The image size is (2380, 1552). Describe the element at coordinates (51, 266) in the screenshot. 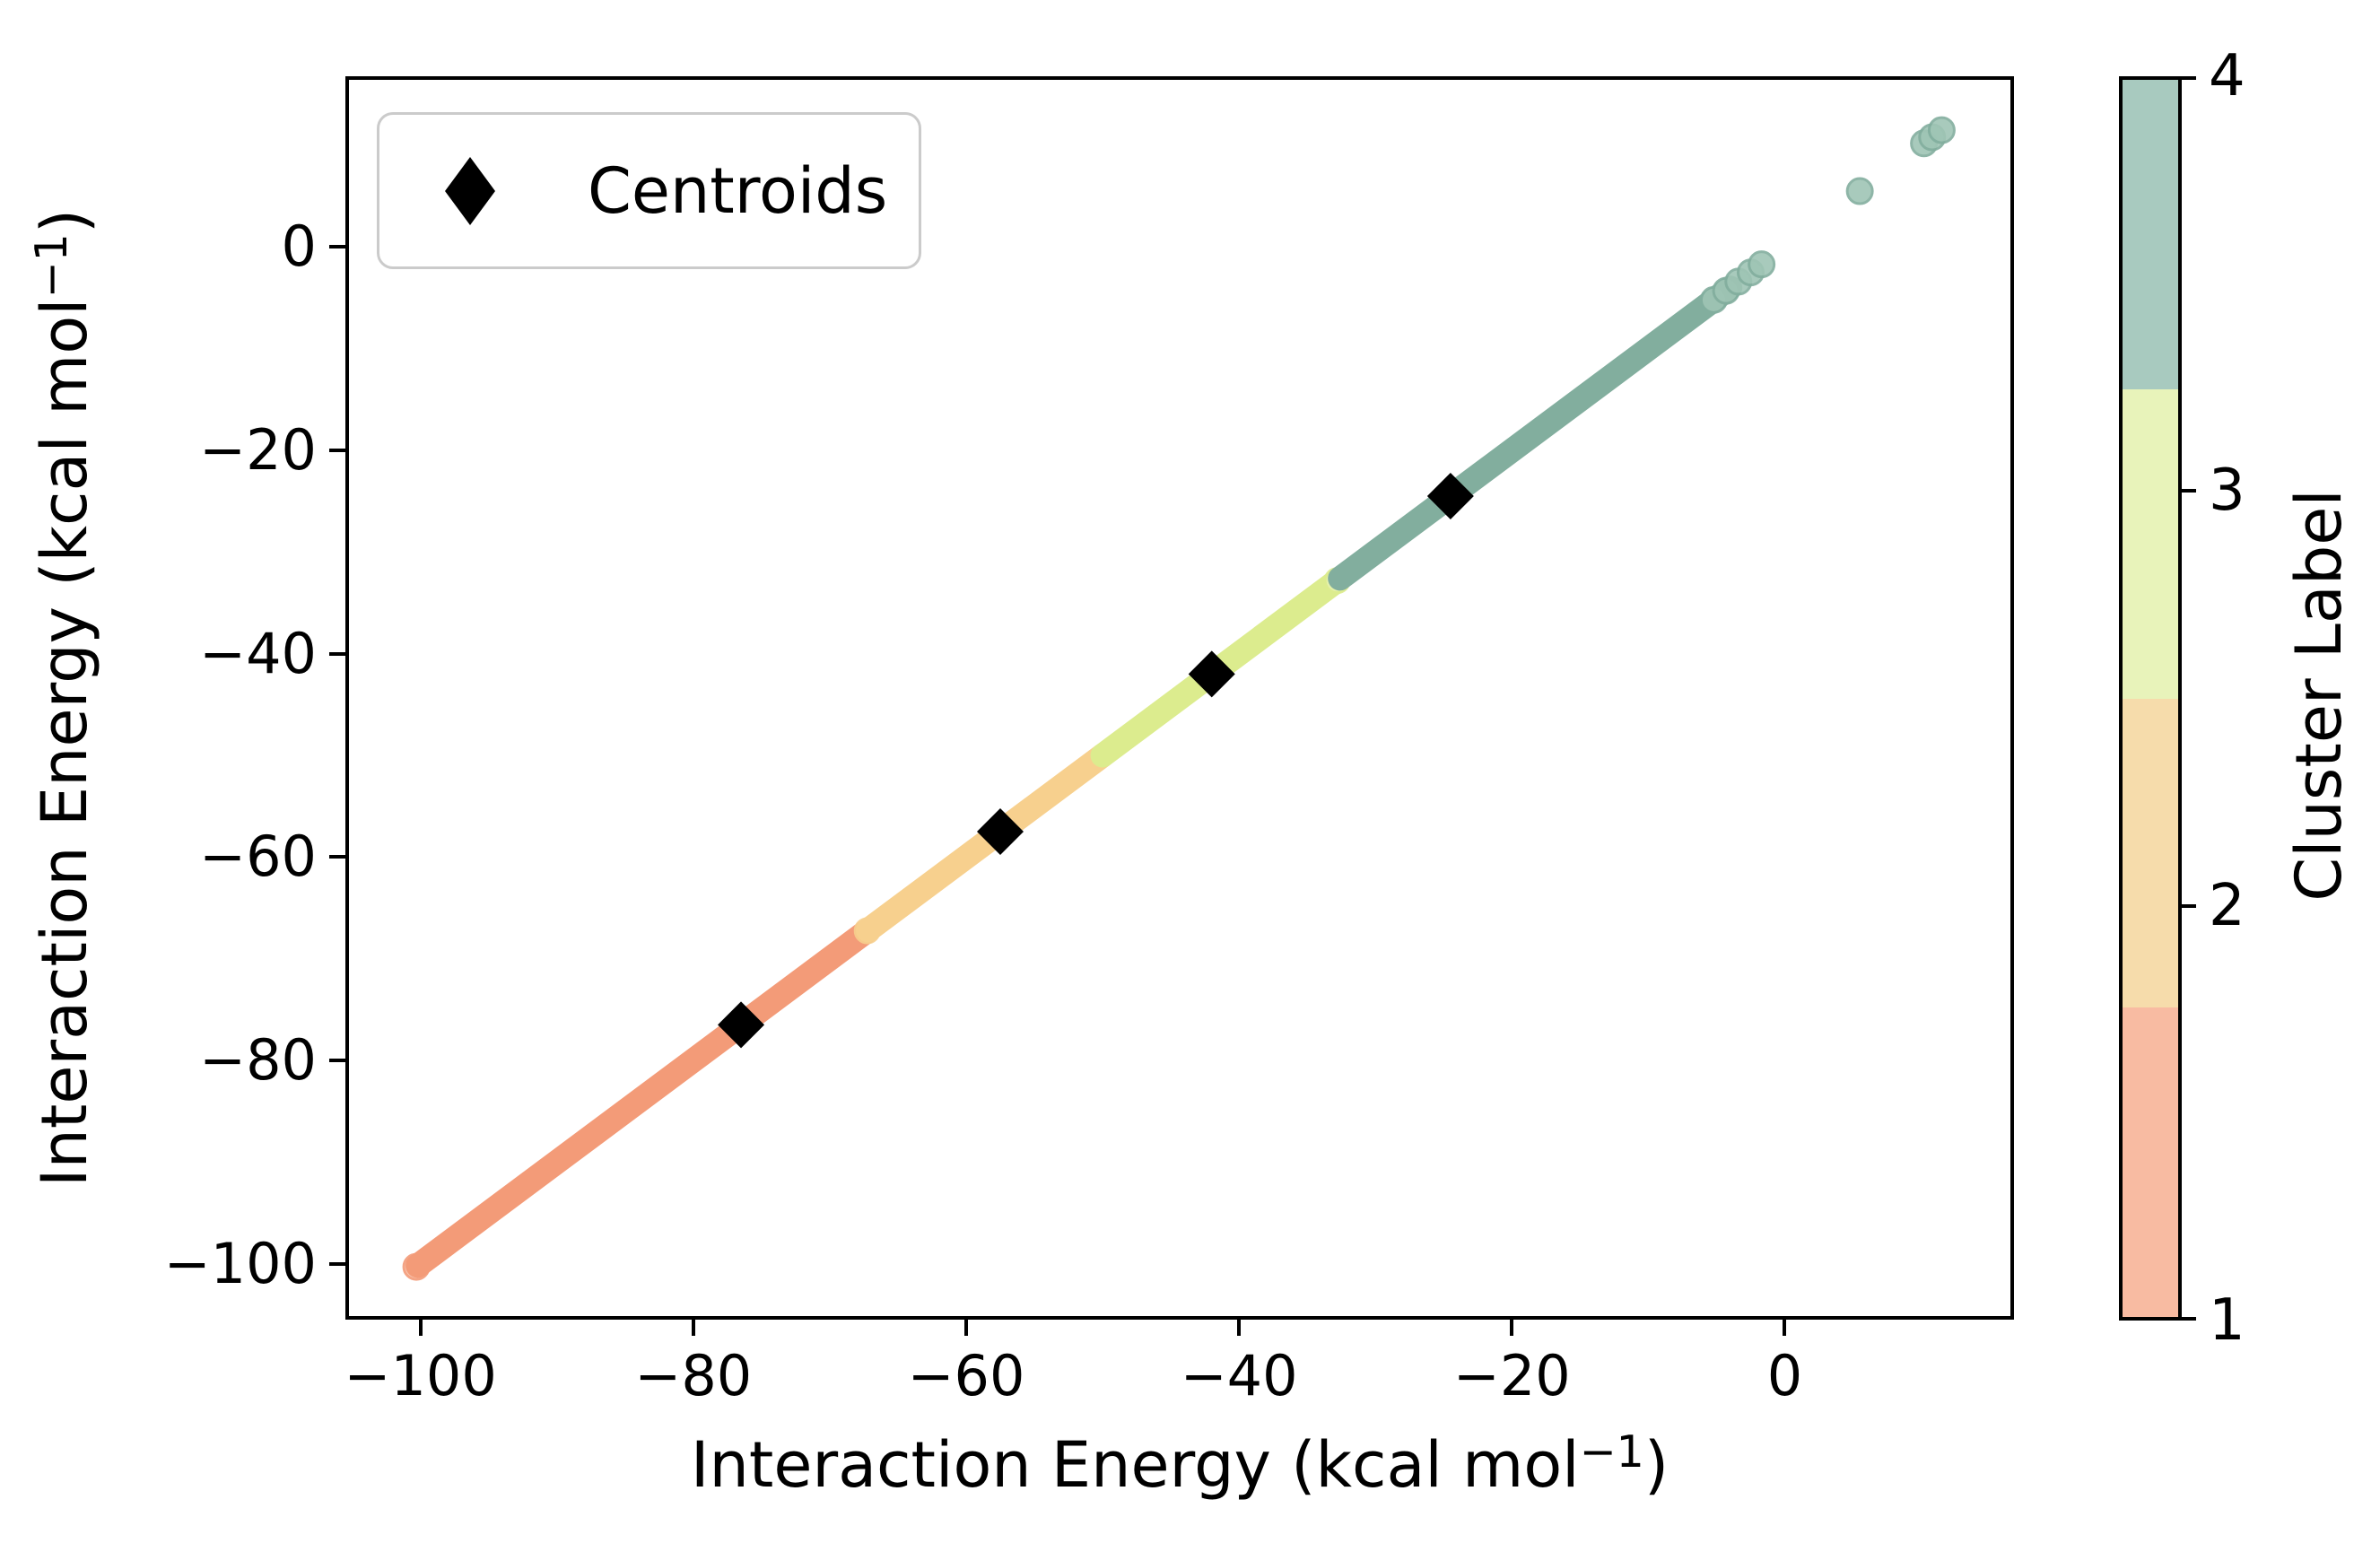

I see `y-axis-label-superscript: −1` at that location.